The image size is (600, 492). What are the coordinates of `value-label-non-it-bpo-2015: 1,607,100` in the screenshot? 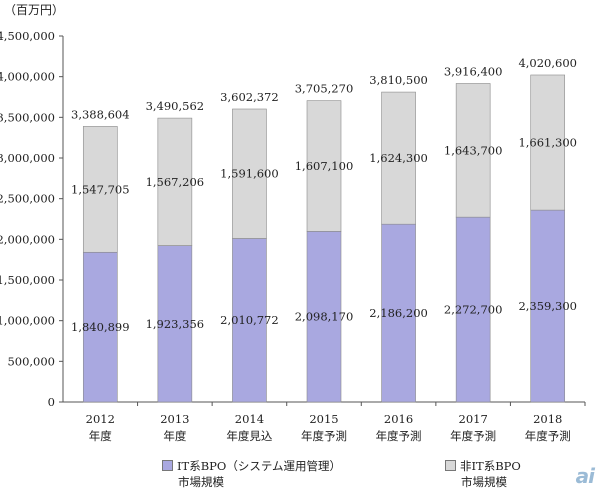 It's located at (324, 166).